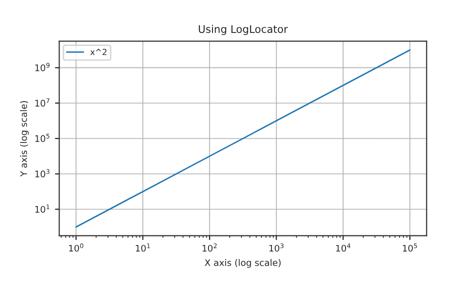 Image resolution: width=474 pixels, height=284 pixels. I want to click on chart-title: Using LogLocator, so click(243, 30).